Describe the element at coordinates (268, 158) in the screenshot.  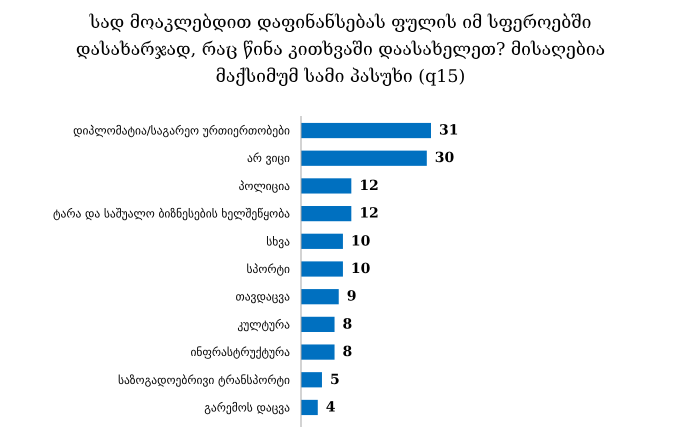
I see `y-tick-label: არ ვიცი` at that location.